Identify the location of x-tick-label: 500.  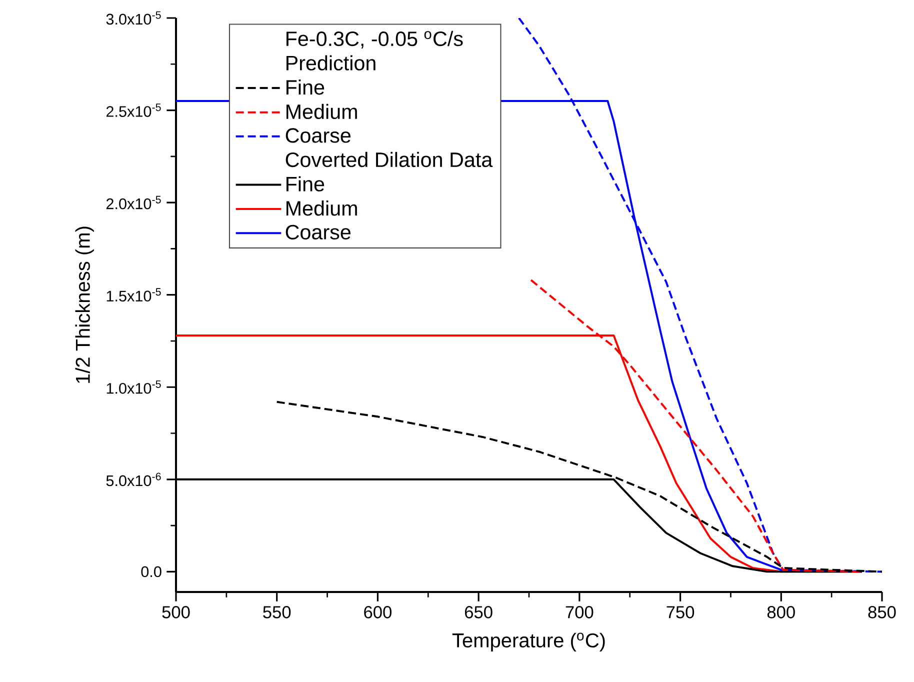
(176, 612).